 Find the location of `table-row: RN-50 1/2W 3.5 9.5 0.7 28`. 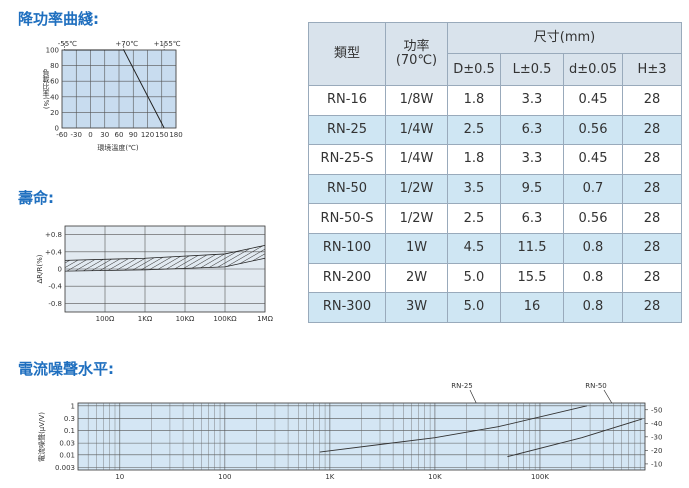

table-row: RN-50 1/2W 3.5 9.5 0.7 28 is located at coordinates (495, 189).